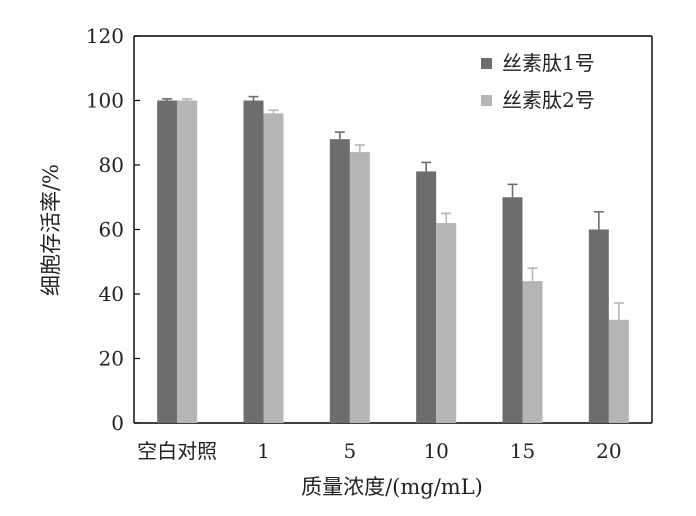  What do you see at coordinates (608, 451) in the screenshot?
I see `x-tick-label: 20` at bounding box center [608, 451].